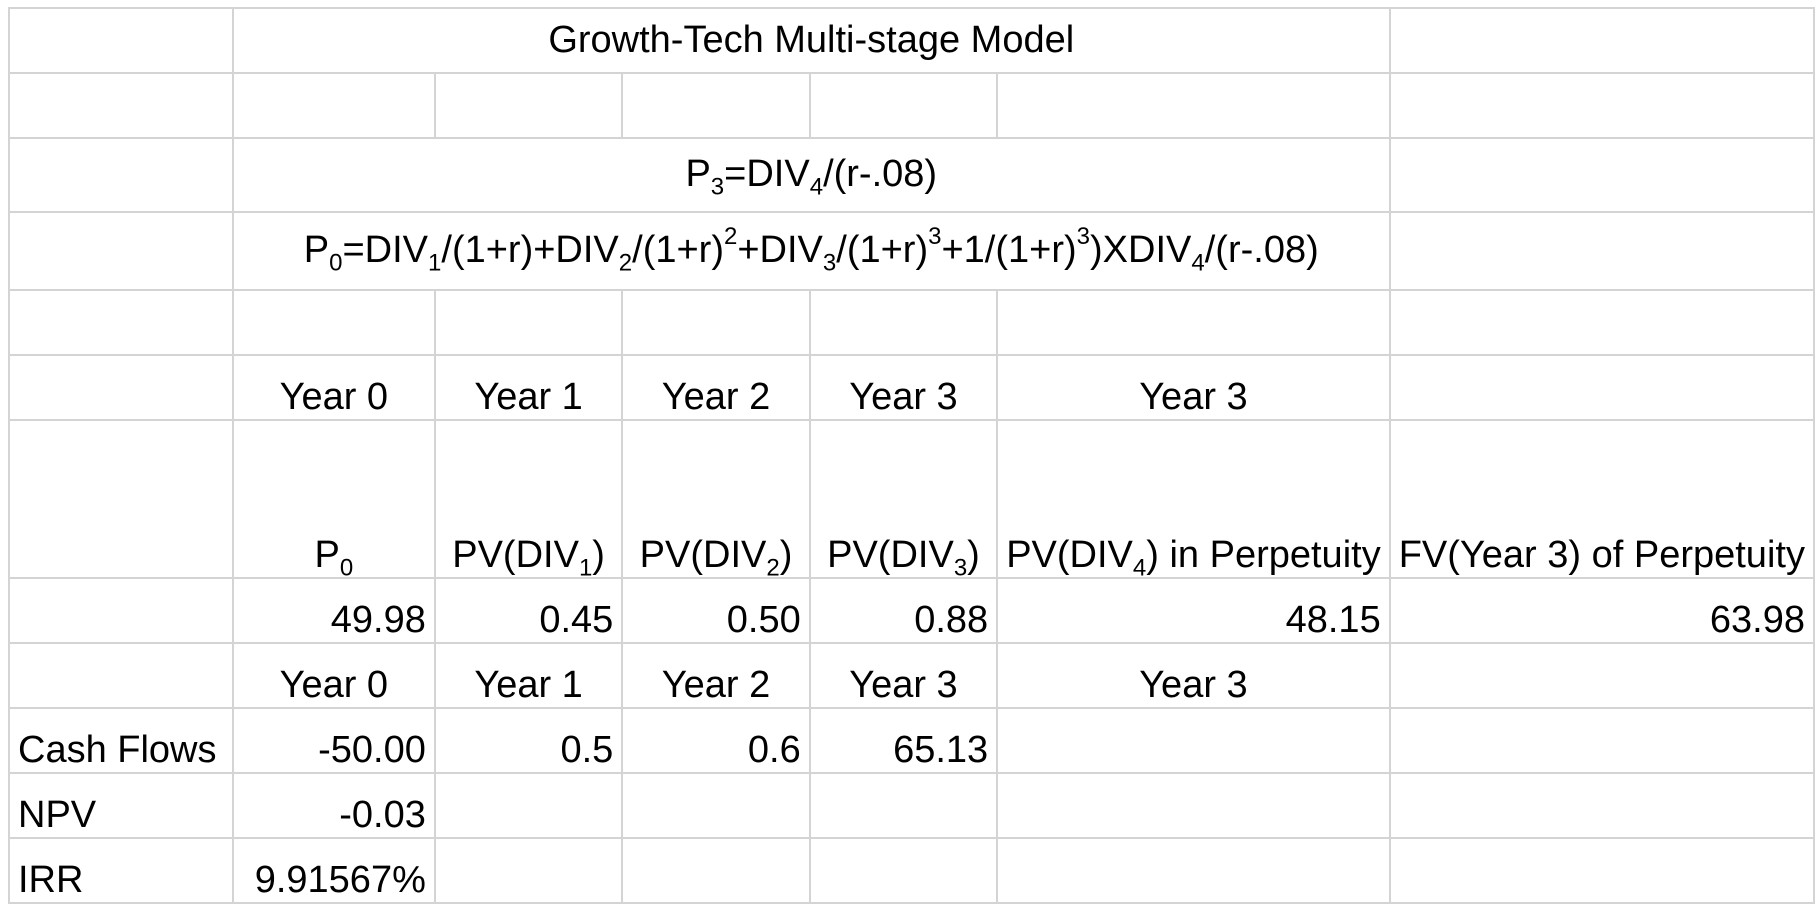 This screenshot has height=912, width=1815. Describe the element at coordinates (528, 685) in the screenshot. I see `year-header: Year 1` at that location.